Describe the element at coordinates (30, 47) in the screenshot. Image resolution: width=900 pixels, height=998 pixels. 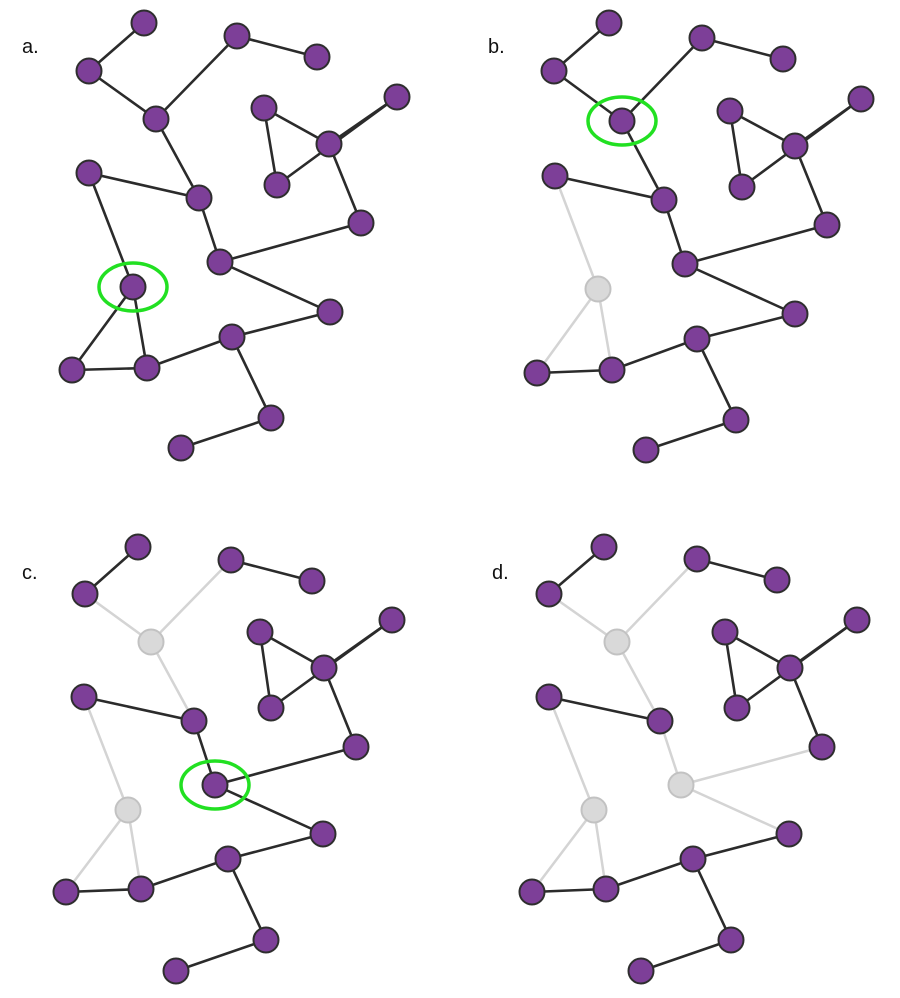
I see `panel-label-a: a.` at that location.